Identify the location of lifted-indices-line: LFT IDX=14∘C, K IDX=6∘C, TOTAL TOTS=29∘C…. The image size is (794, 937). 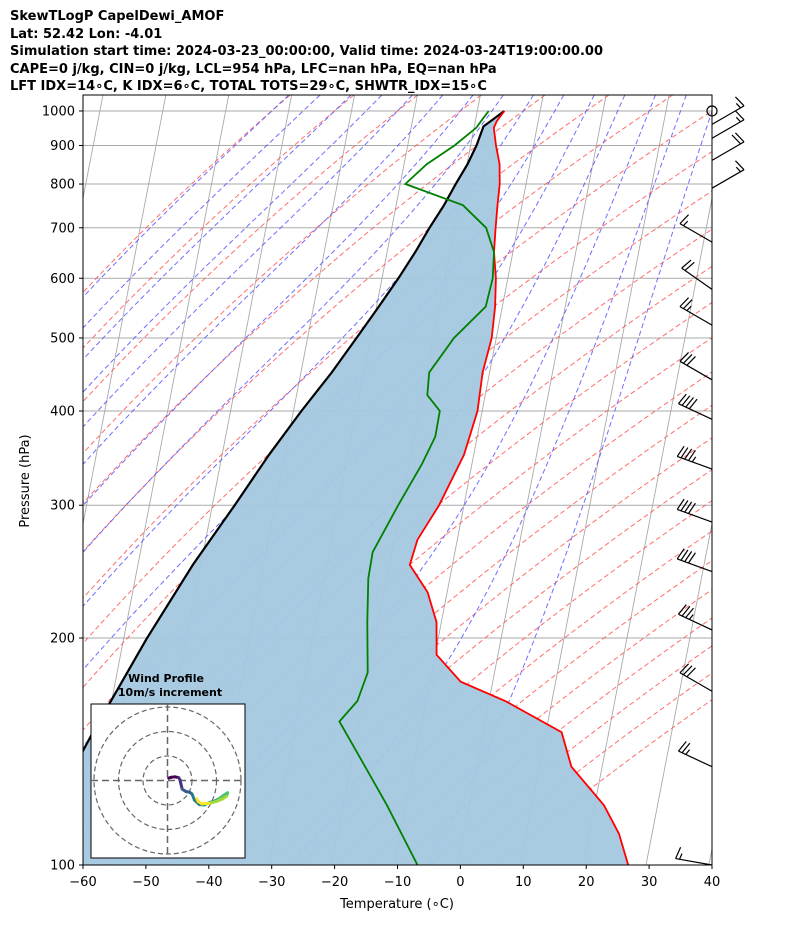
(248, 86).